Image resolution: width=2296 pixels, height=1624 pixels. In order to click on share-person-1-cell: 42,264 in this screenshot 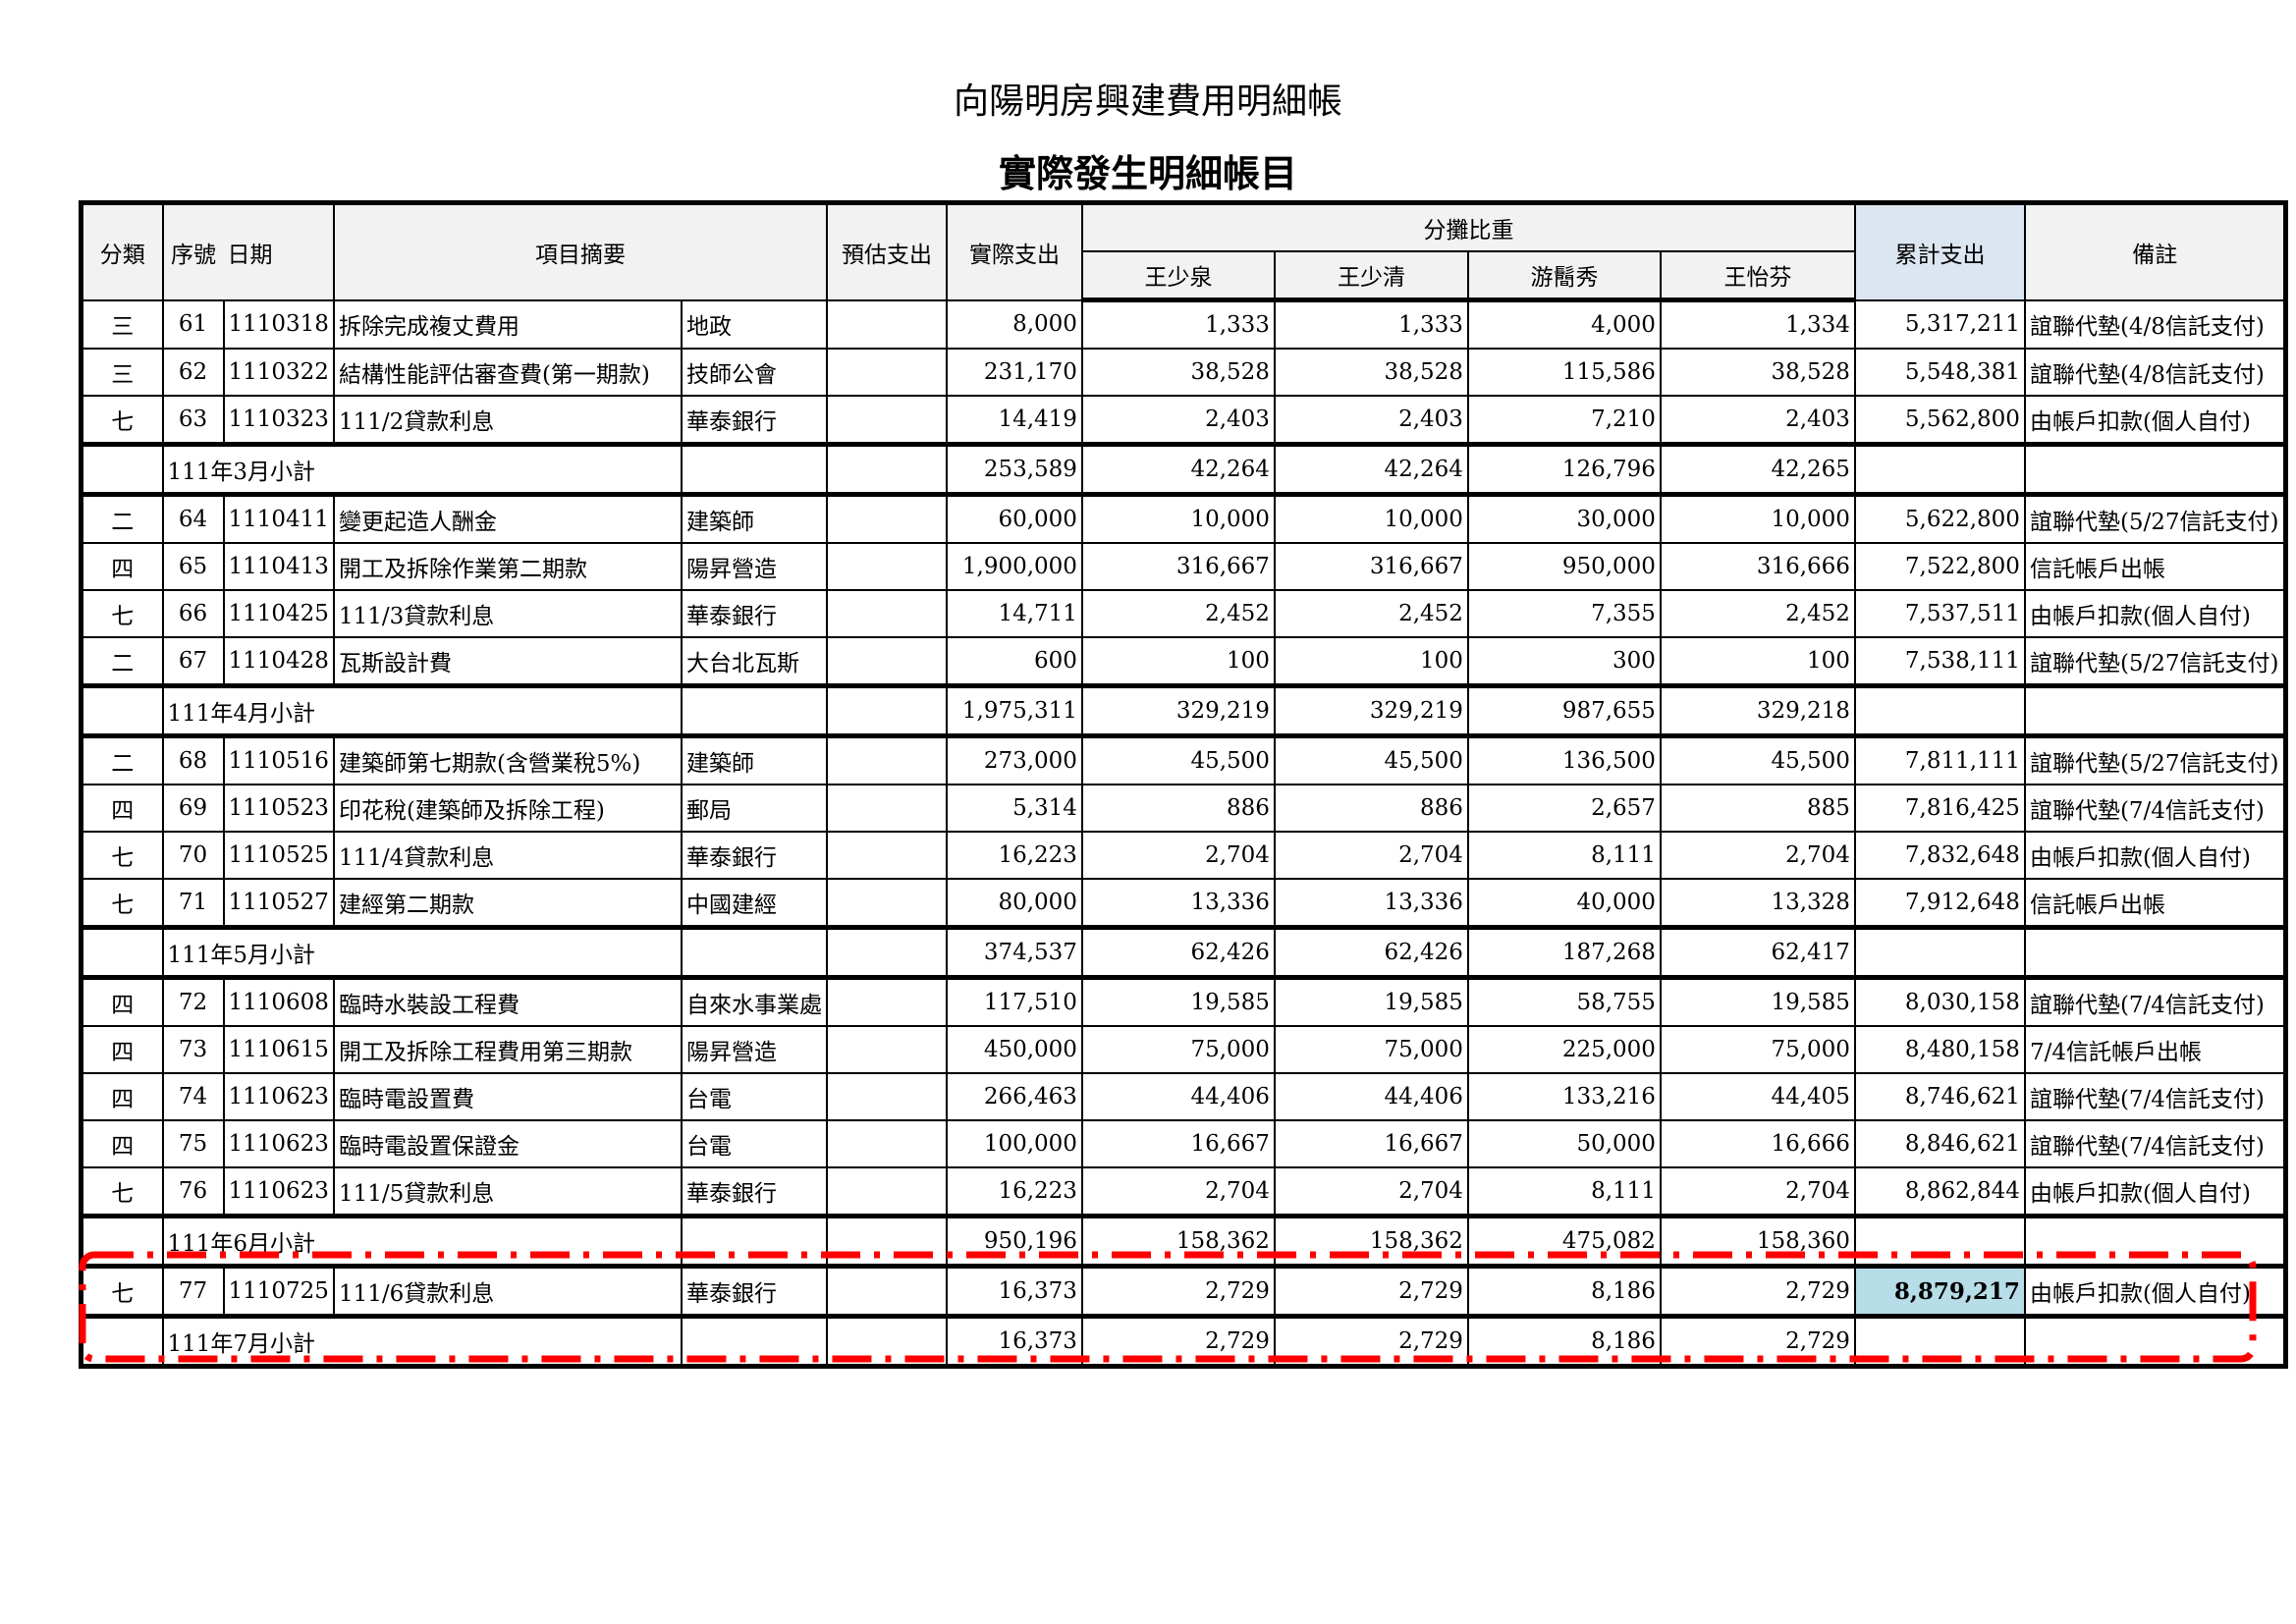, I will do `click(1178, 469)`.